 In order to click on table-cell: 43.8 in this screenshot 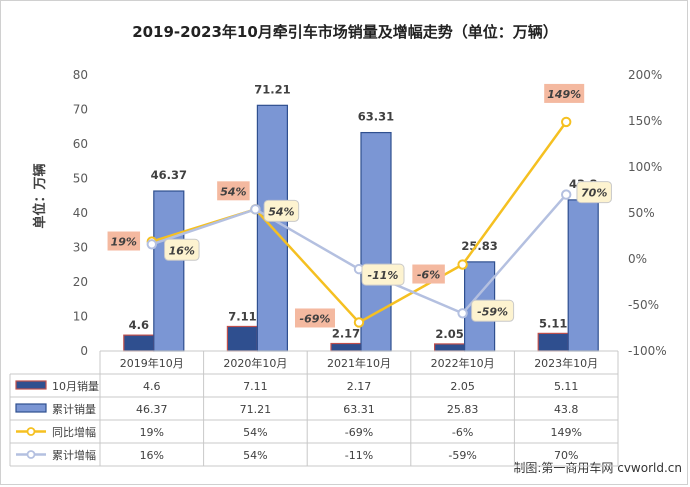, I will do `click(566, 409)`.